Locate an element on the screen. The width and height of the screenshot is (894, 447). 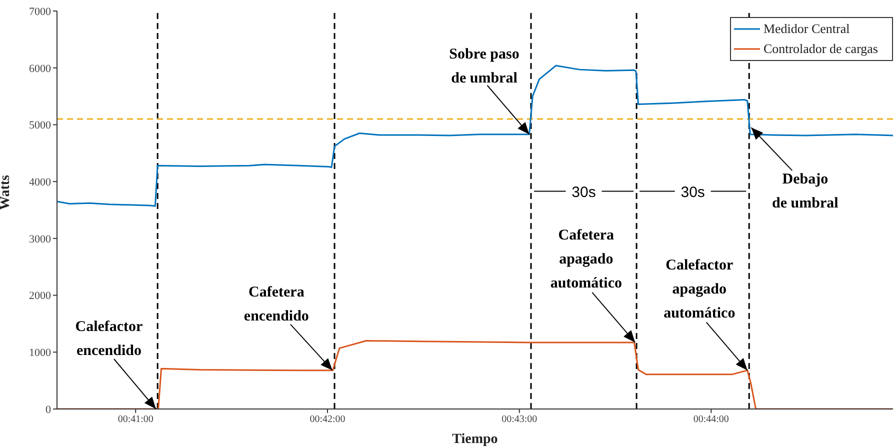
y-tick-label: 1000 is located at coordinates (40, 353).